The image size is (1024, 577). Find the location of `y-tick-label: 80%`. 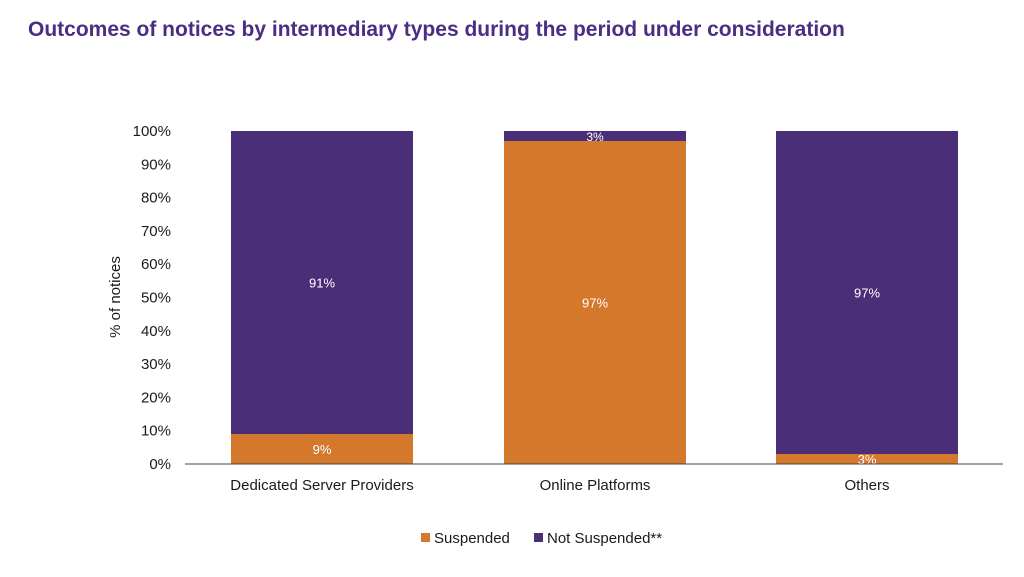

y-tick-label: 80% is located at coordinates (156, 198).